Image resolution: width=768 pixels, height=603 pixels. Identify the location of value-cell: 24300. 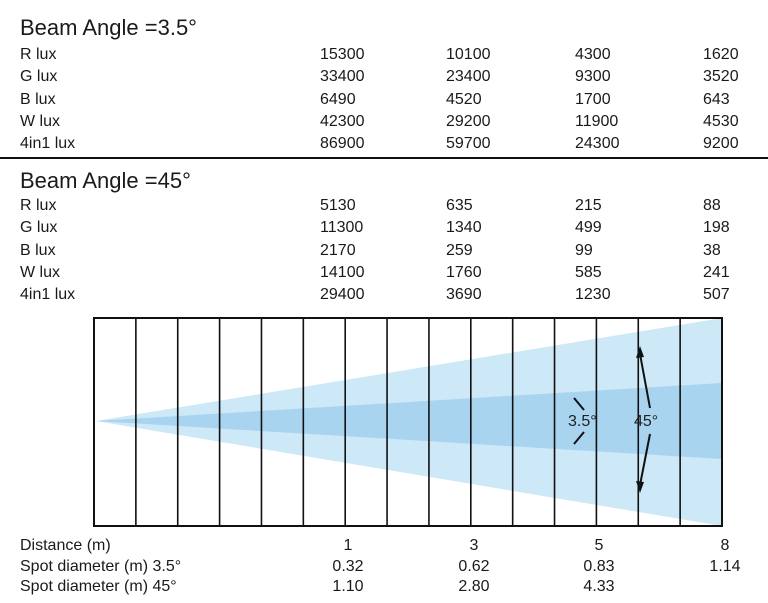
(597, 143).